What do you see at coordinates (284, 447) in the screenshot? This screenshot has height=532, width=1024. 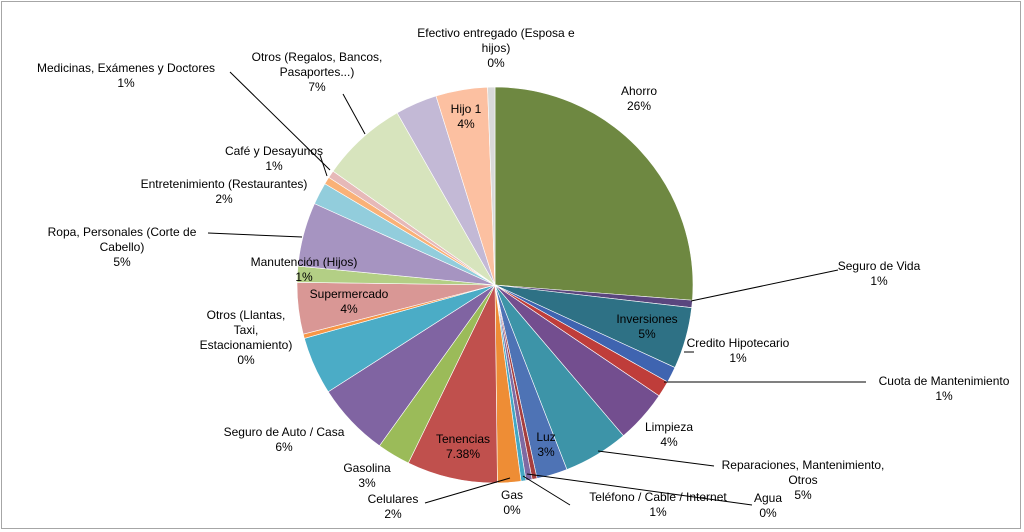 I see `slice-label-line: 6%` at bounding box center [284, 447].